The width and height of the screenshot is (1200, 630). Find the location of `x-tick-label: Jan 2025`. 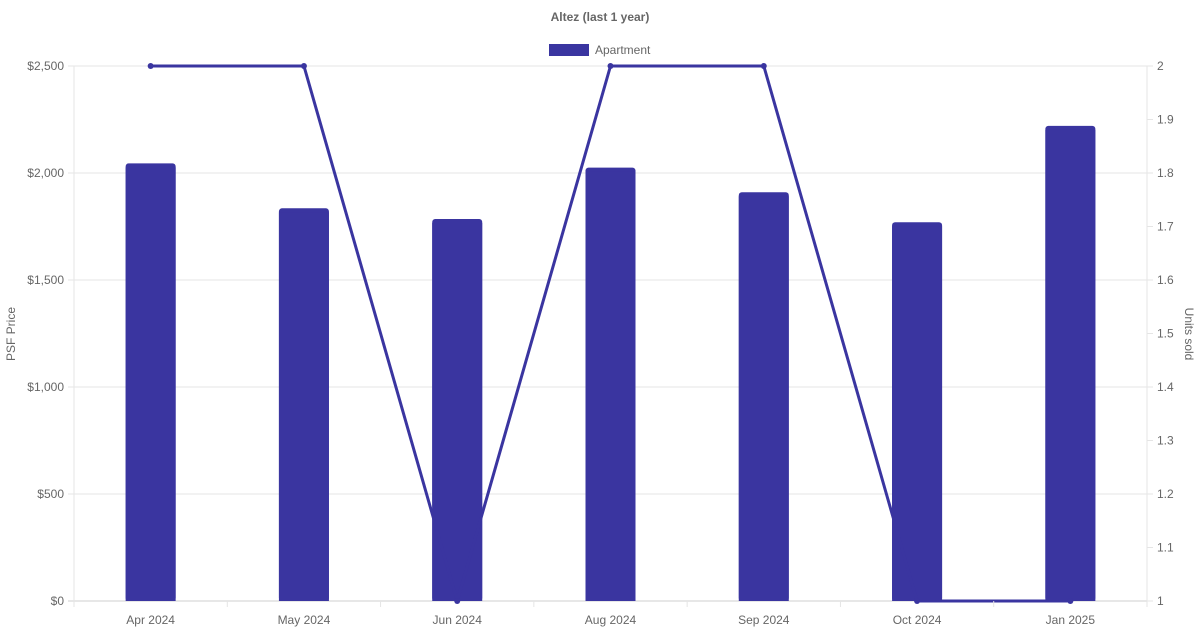

x-tick-label: Jan 2025 is located at coordinates (1071, 620).